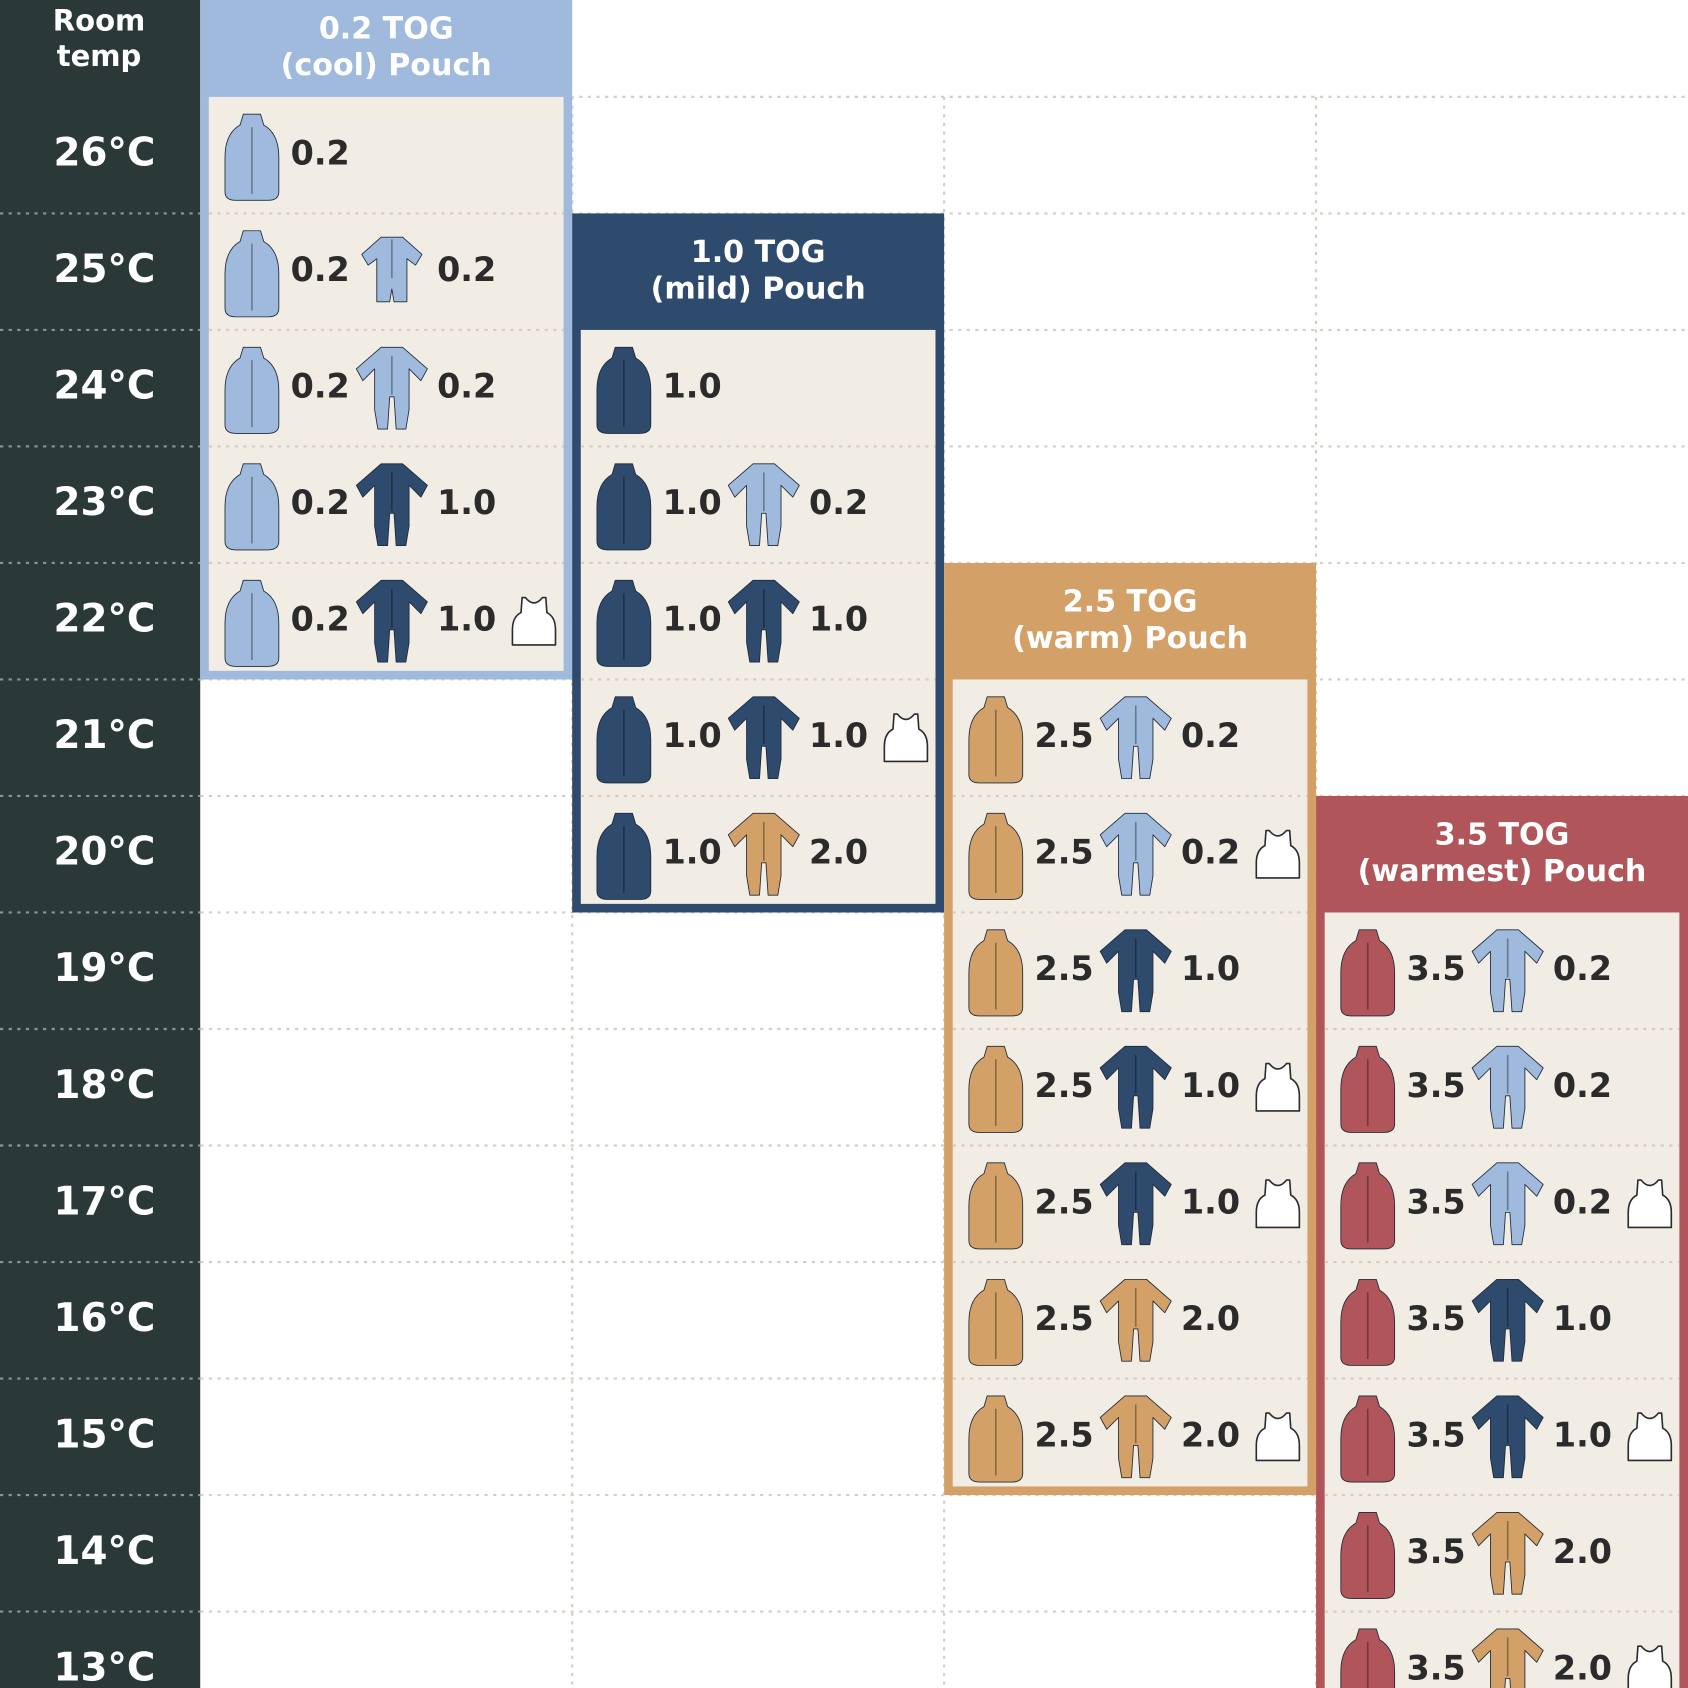 This screenshot has width=1688, height=1688. What do you see at coordinates (105, 269) in the screenshot?
I see `temperature: 25°C` at bounding box center [105, 269].